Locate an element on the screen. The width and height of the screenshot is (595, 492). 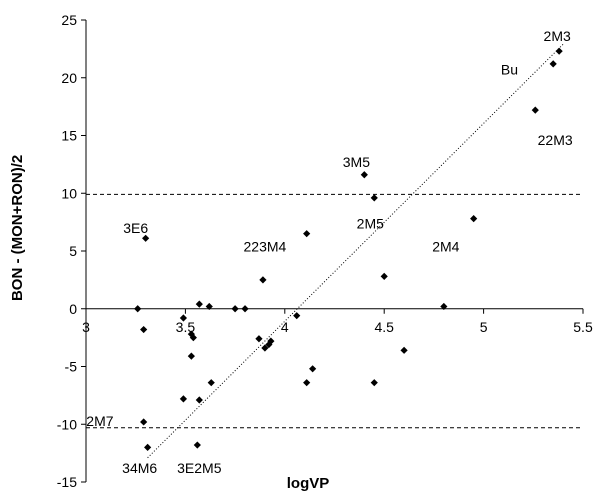
y-tick-label: 10 is located at coordinates (69, 193).